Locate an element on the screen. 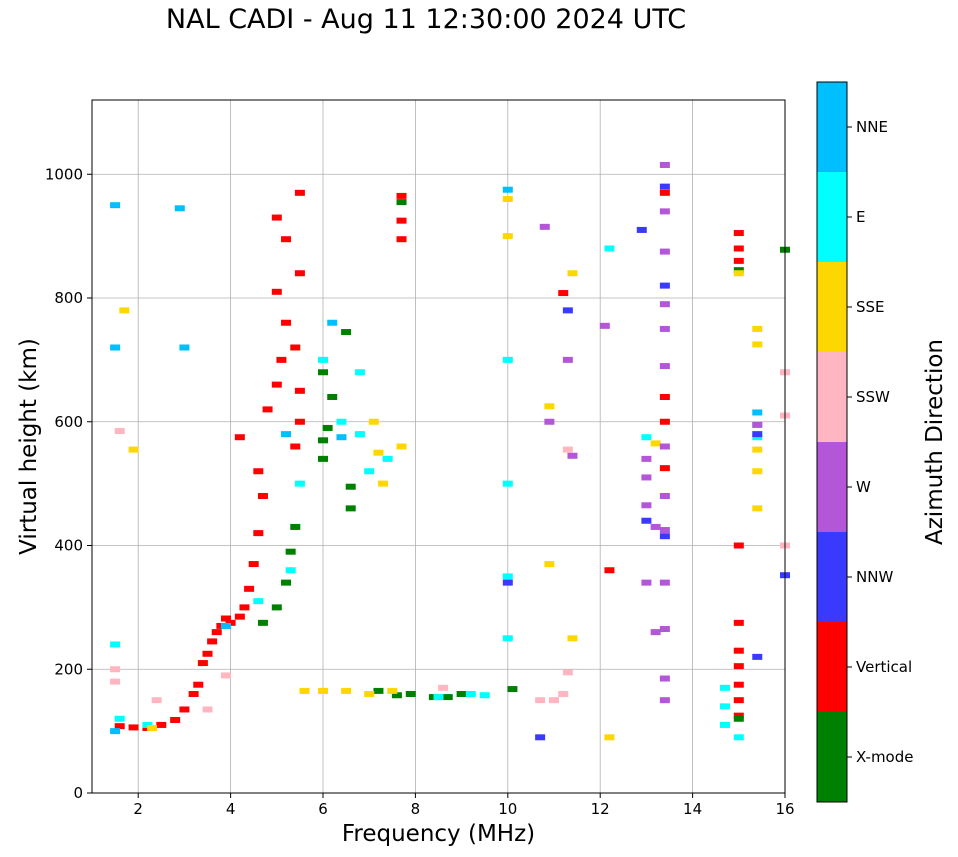 This screenshot has width=958, height=857. y-tick-label: 400 is located at coordinates (68, 546).